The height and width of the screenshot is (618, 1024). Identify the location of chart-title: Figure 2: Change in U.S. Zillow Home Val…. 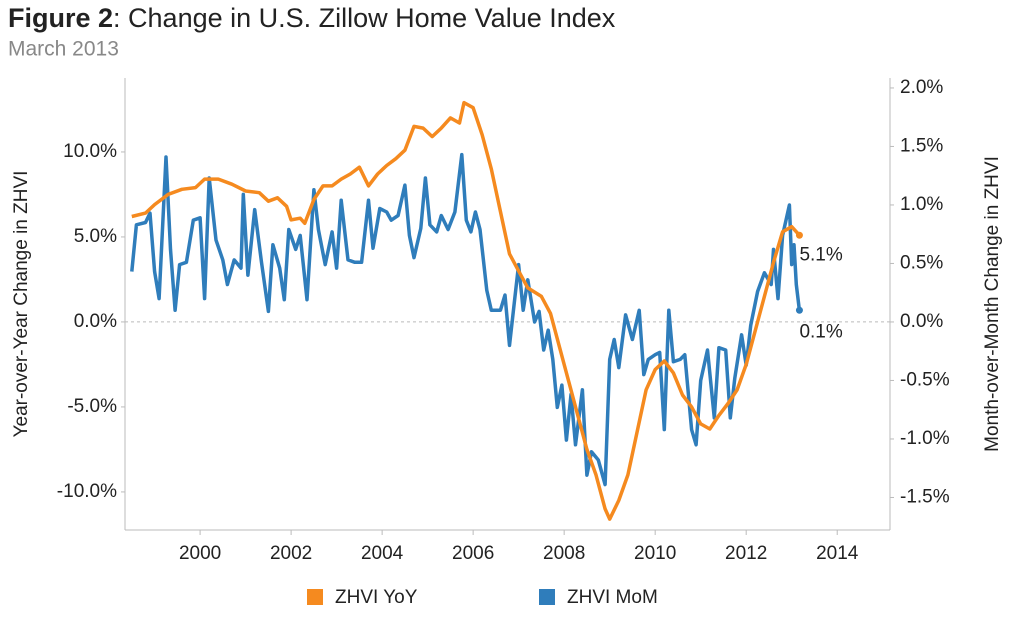
(312, 18).